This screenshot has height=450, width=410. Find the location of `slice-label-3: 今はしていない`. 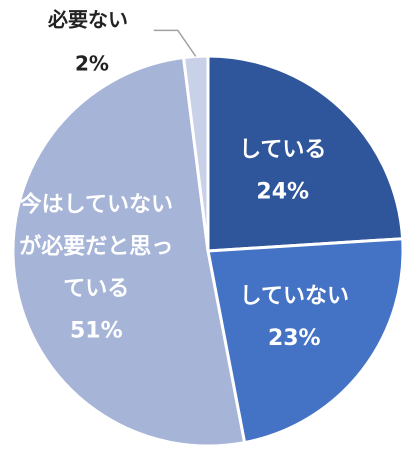

slice-label-3: 今はしていない is located at coordinates (96, 205).